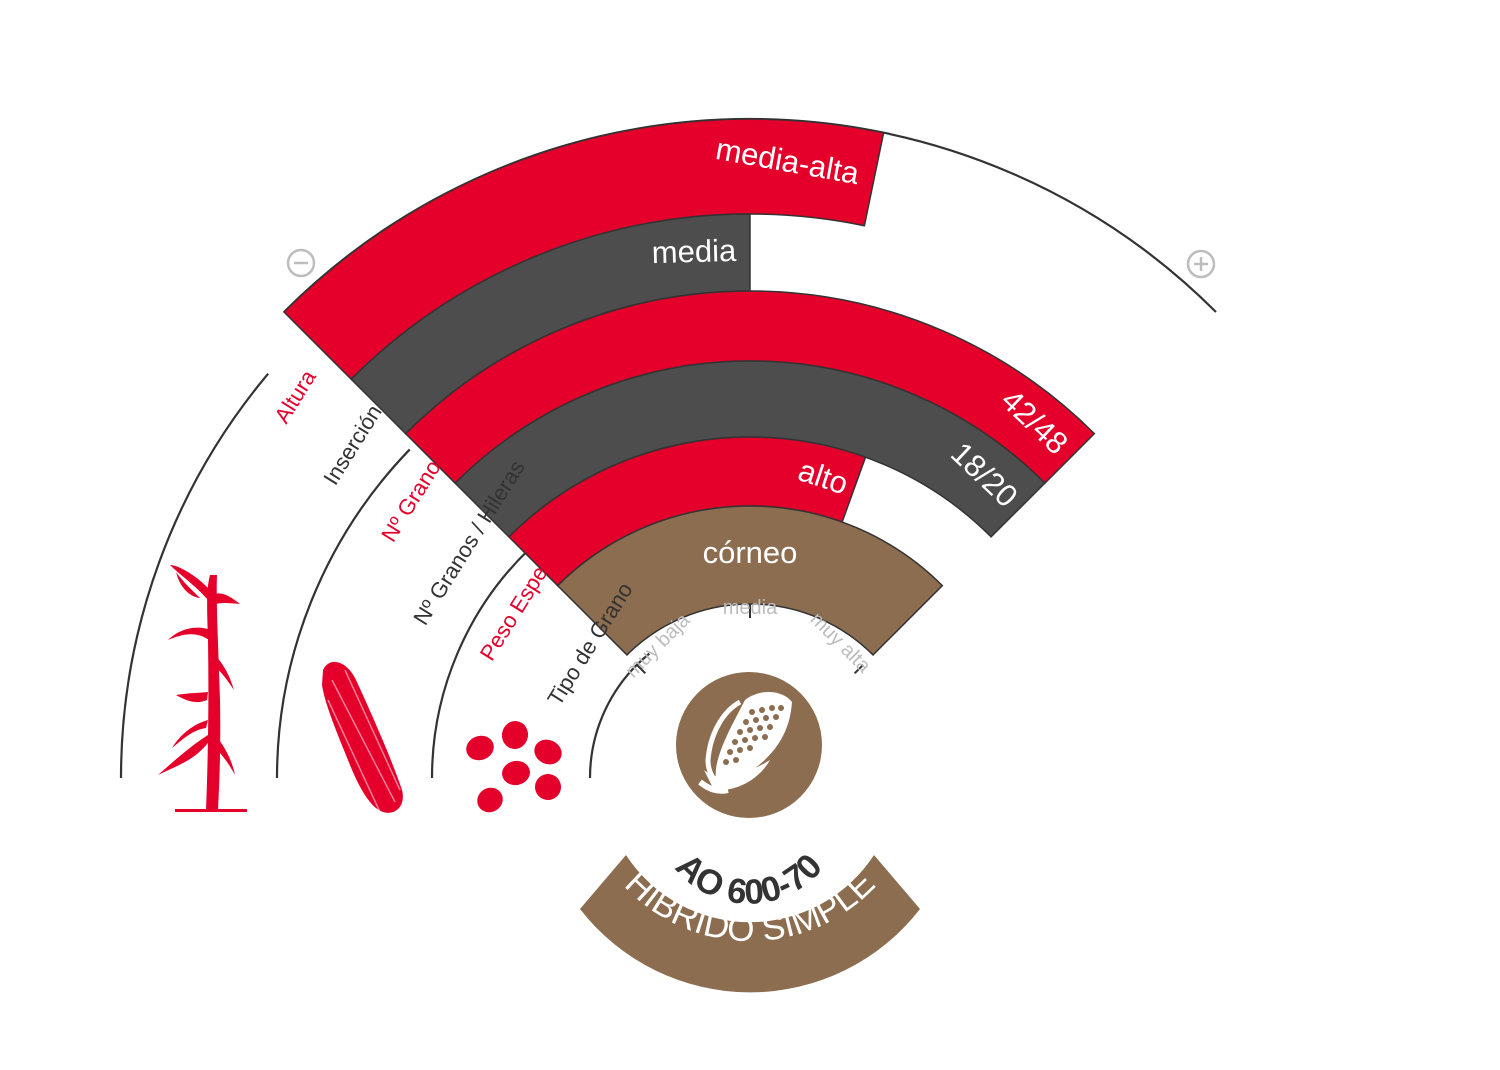  I want to click on corn-kernels-icon, so click(514, 767).